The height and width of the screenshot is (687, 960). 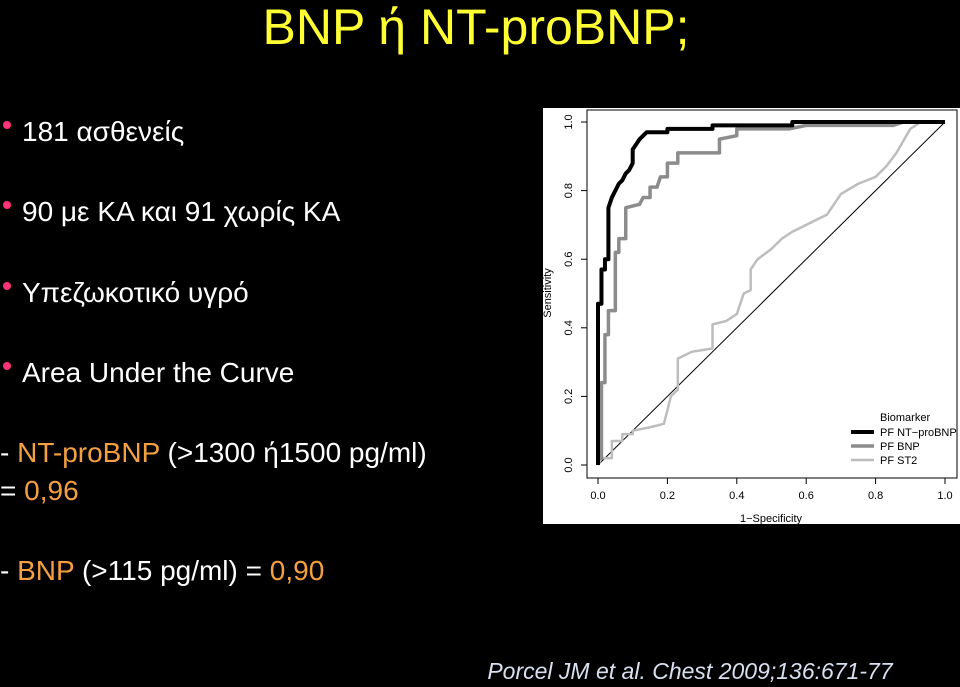 What do you see at coordinates (569, 259) in the screenshot?
I see `y-tick-label: 0.6` at bounding box center [569, 259].